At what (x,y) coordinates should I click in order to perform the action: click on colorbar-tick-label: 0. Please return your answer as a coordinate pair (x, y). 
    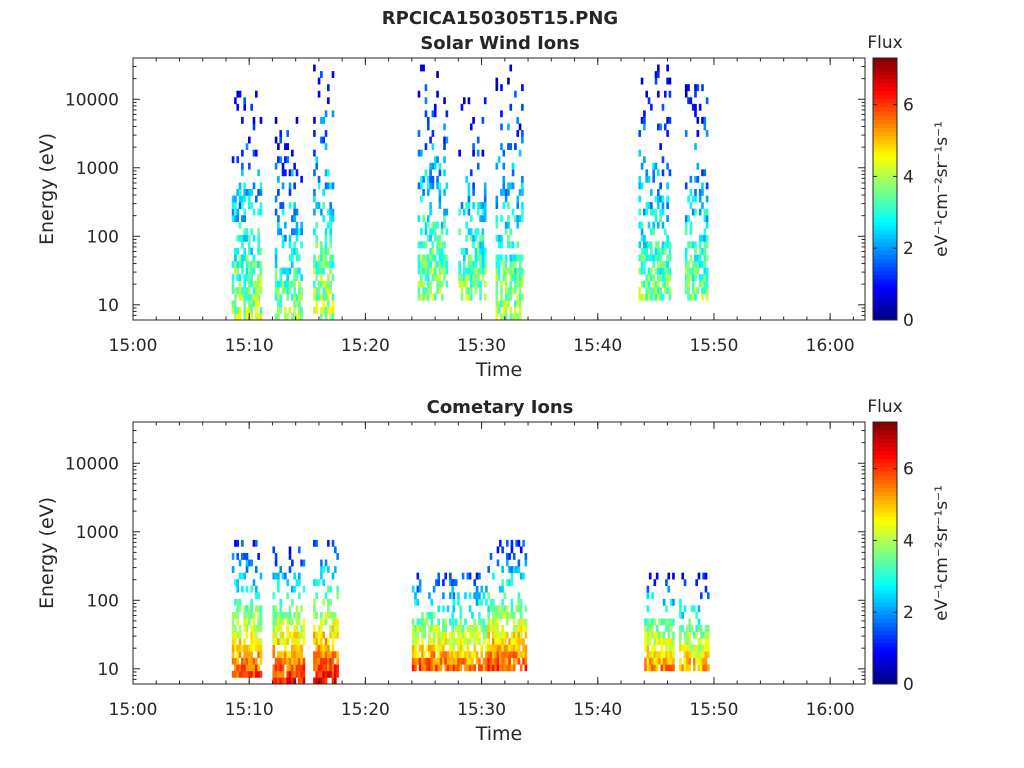
    Looking at the image, I should click on (908, 321).